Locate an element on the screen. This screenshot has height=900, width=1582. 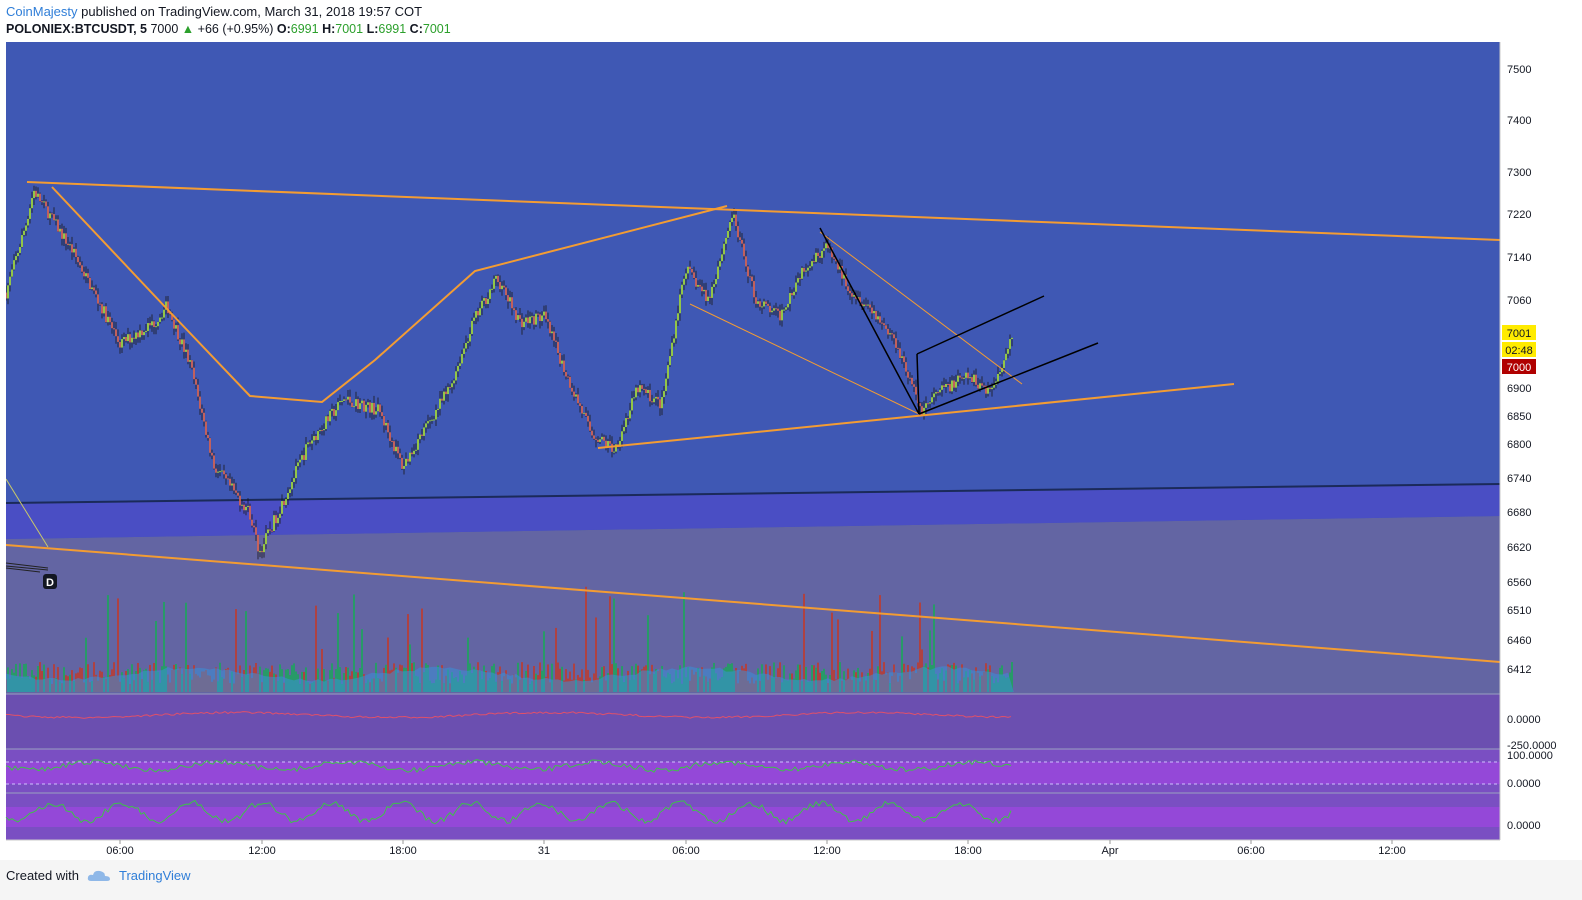
pane-tick-label: 0.0000 is located at coordinates (1524, 826).